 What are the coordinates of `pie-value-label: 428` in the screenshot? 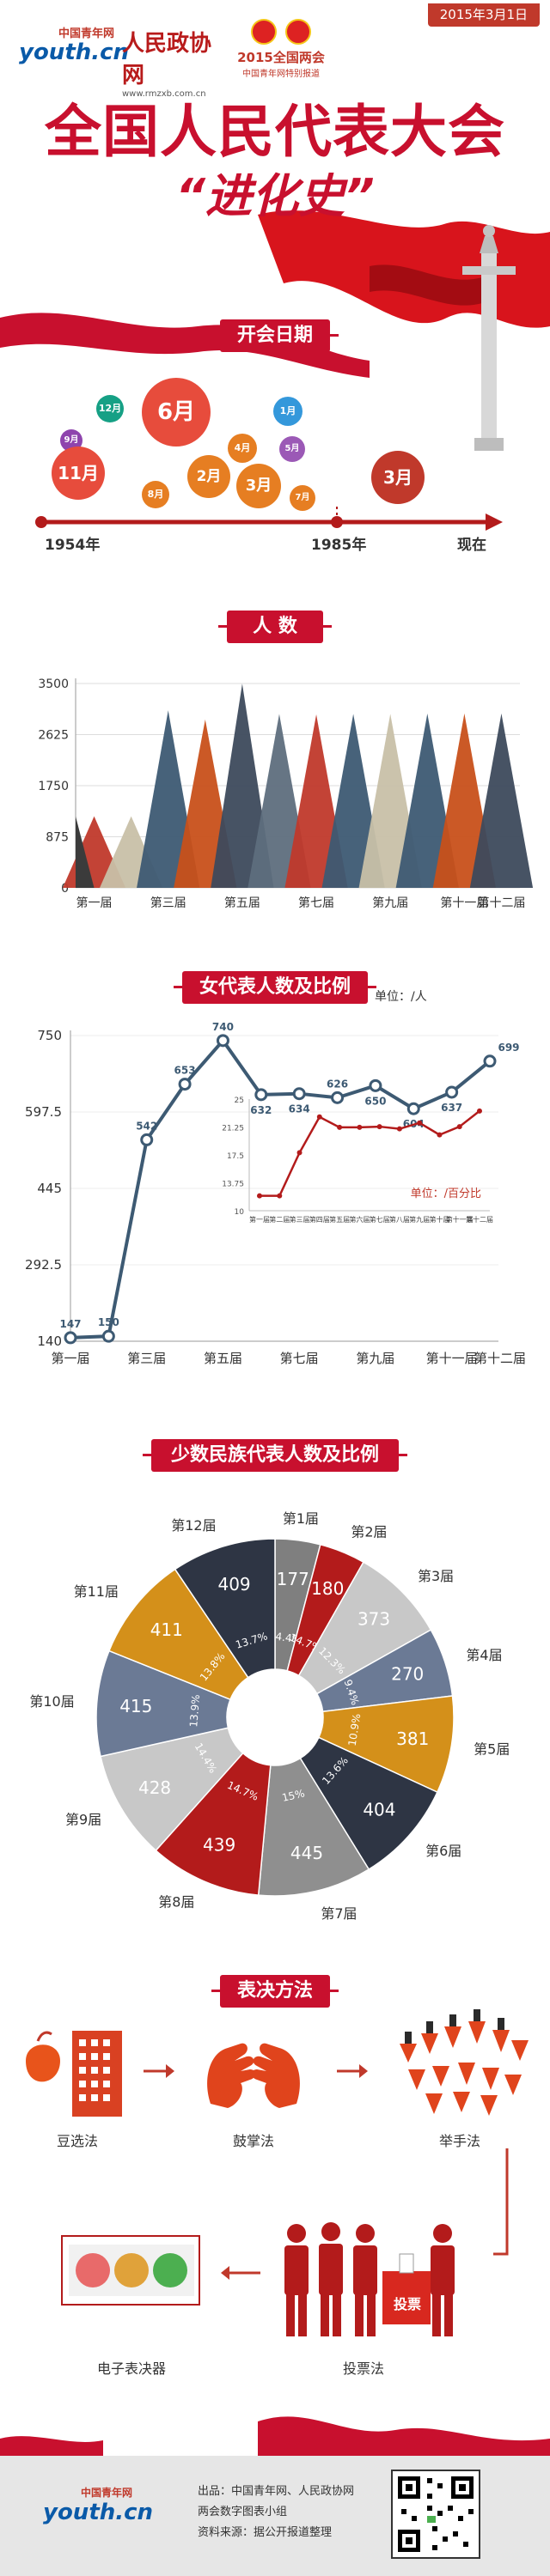 It's located at (154, 1787).